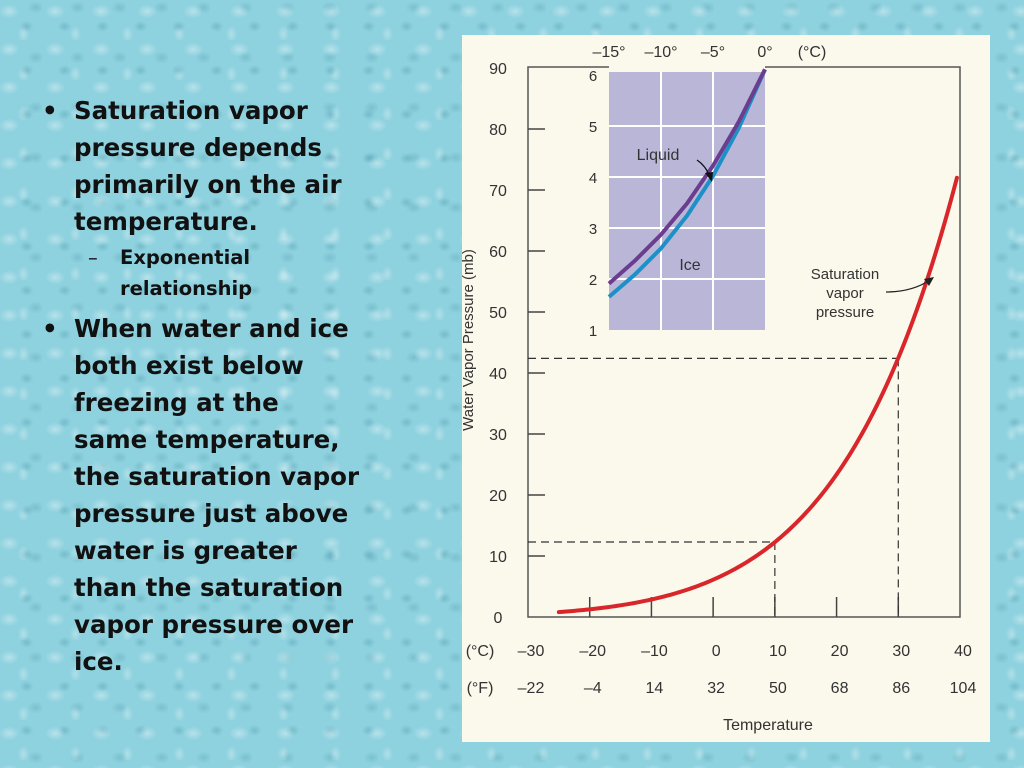 This screenshot has height=768, width=1024. What do you see at coordinates (654, 651) in the screenshot?
I see `x-tick-label-celsius: –10` at bounding box center [654, 651].